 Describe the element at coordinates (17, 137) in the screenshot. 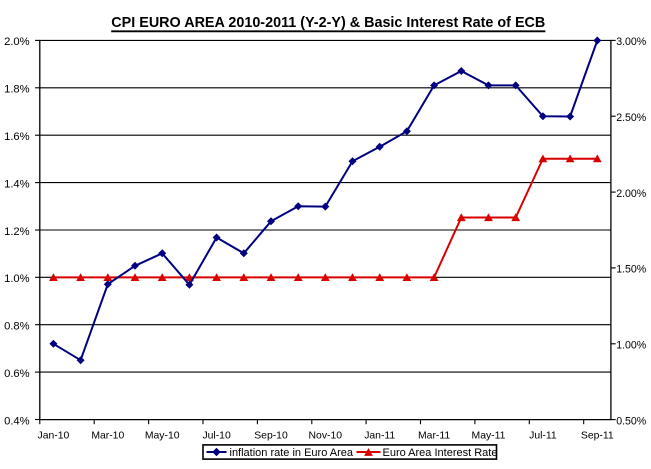

I see `svg-text: 1.6%` at that location.